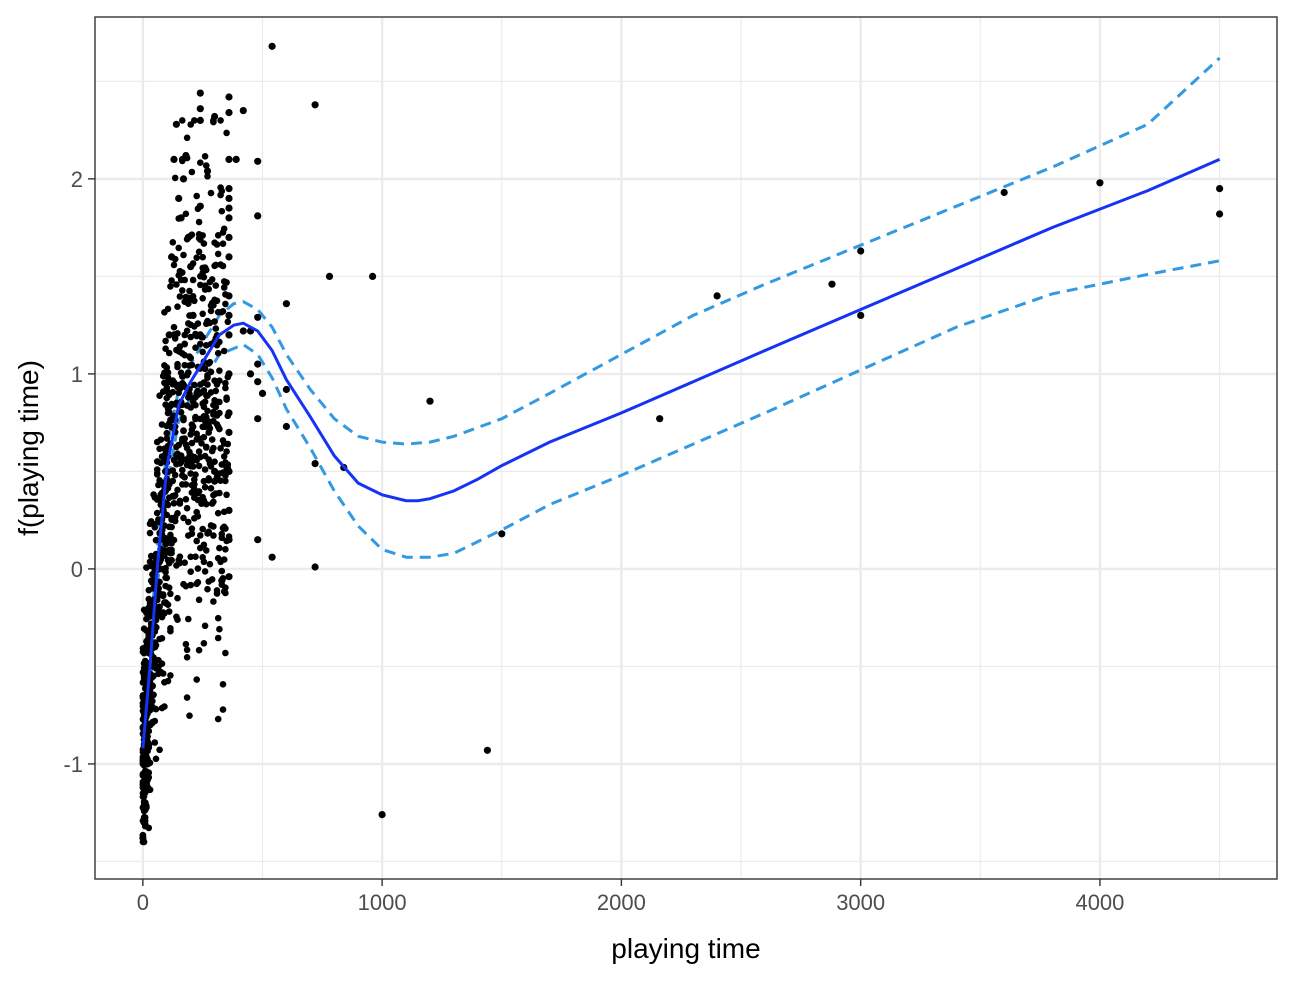 This screenshot has width=1300, height=985. Describe the element at coordinates (860, 902) in the screenshot. I see `x-tick-label: 3000` at that location.